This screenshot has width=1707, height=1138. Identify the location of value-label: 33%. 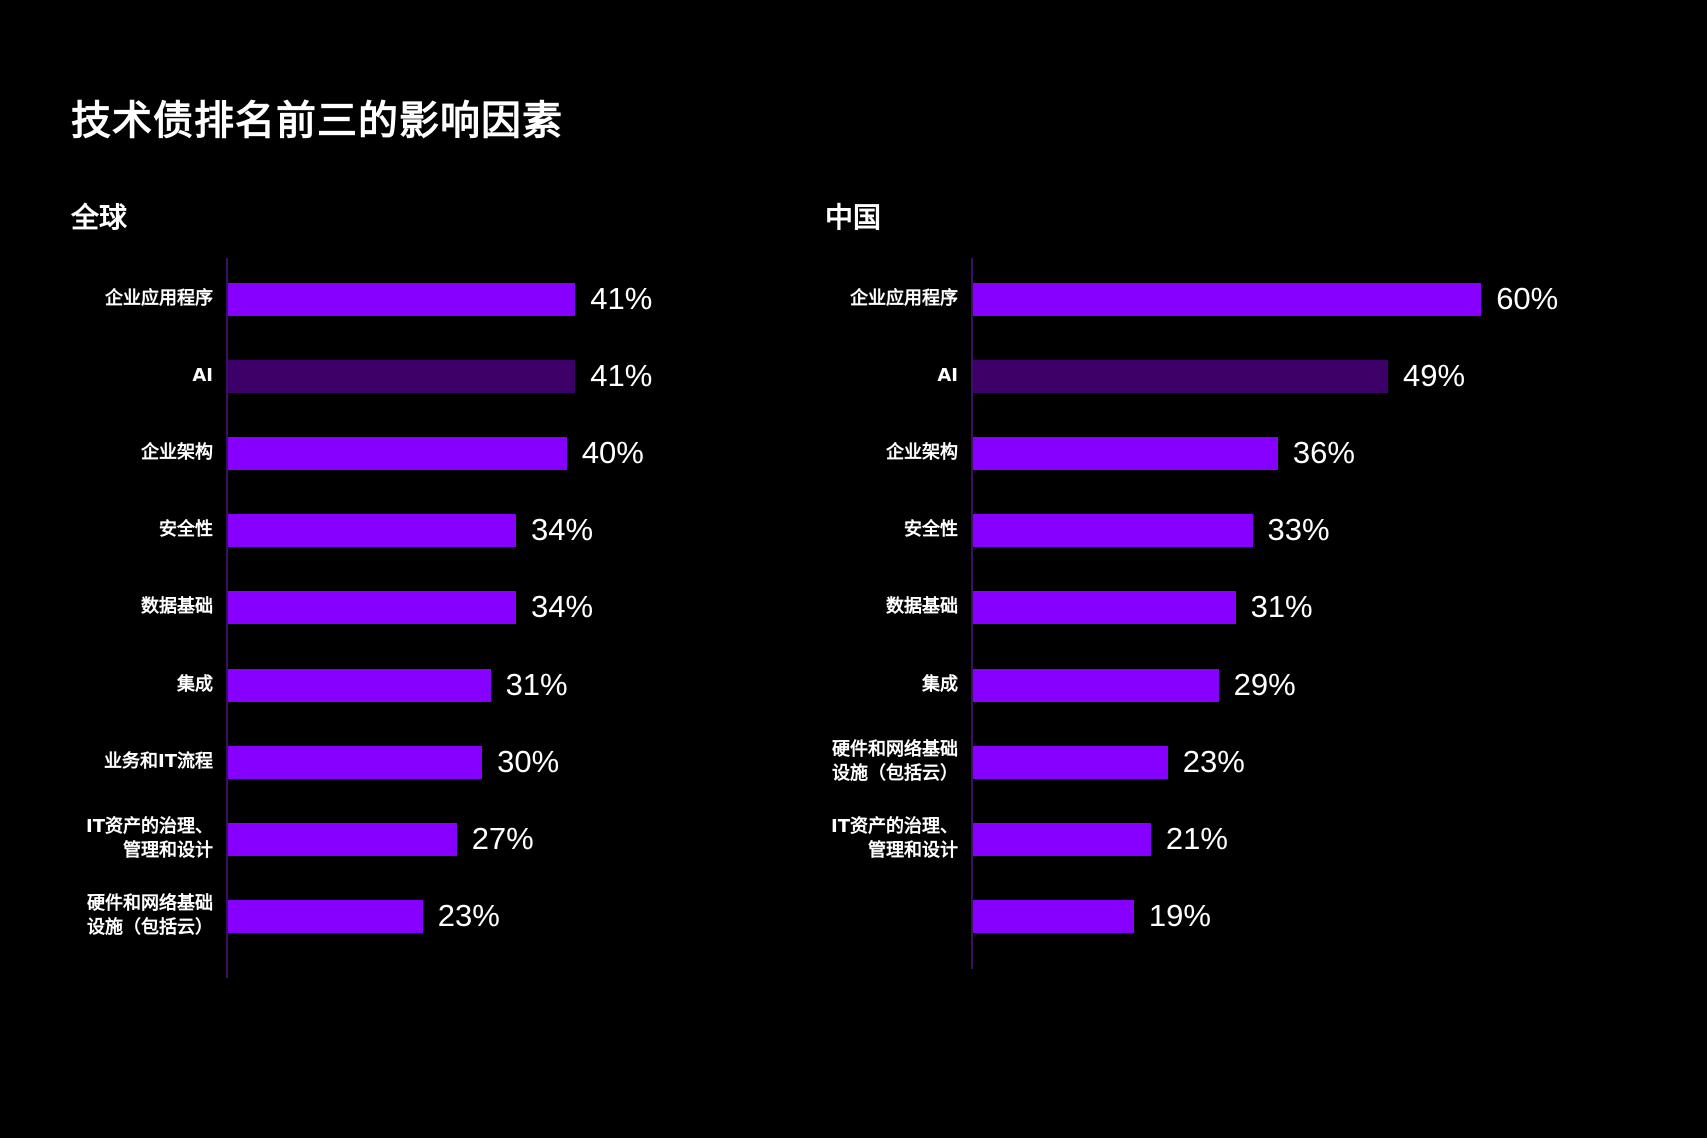
(1298, 530).